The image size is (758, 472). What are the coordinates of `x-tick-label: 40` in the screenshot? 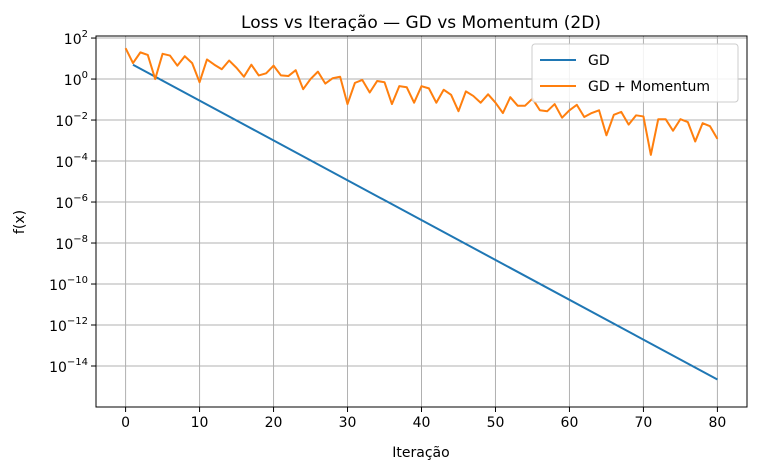 It's located at (422, 423).